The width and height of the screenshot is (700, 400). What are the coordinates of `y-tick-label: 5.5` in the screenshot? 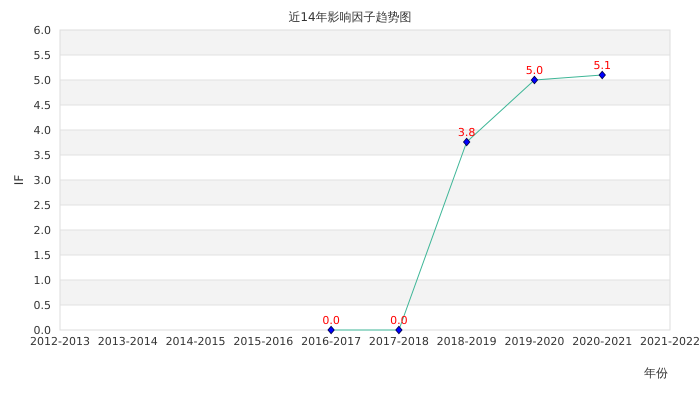 It's located at (42, 55).